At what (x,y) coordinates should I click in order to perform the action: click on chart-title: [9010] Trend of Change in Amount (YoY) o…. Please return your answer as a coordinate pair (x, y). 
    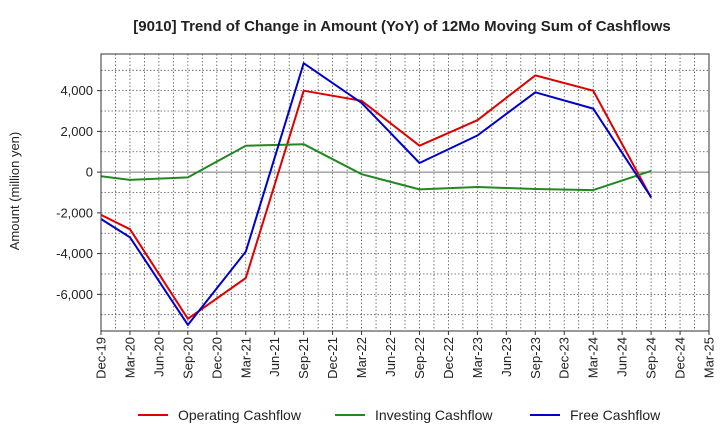
    Looking at the image, I should click on (402, 26).